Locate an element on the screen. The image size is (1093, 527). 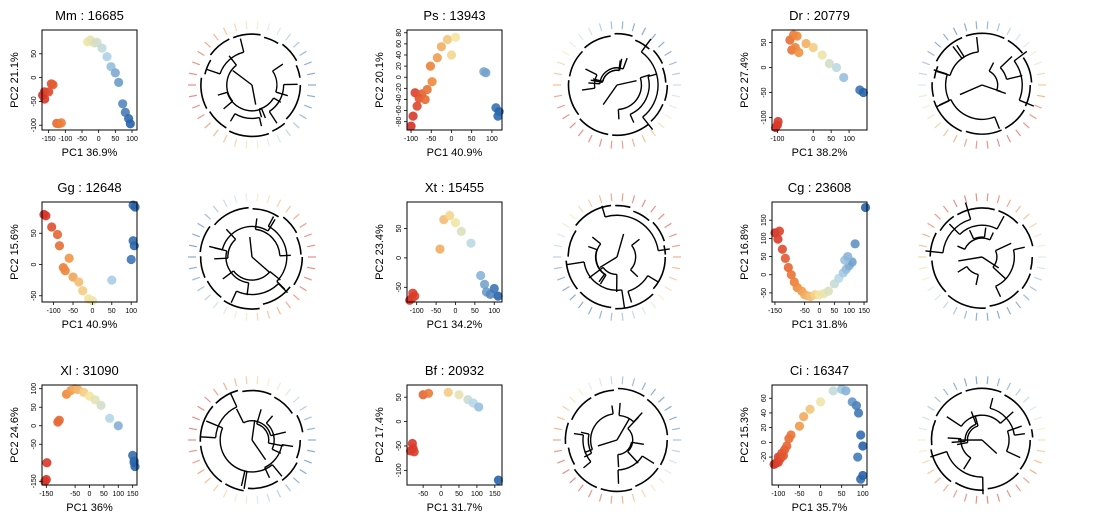
x-tick-label: -100 is located at coordinates (778, 494).